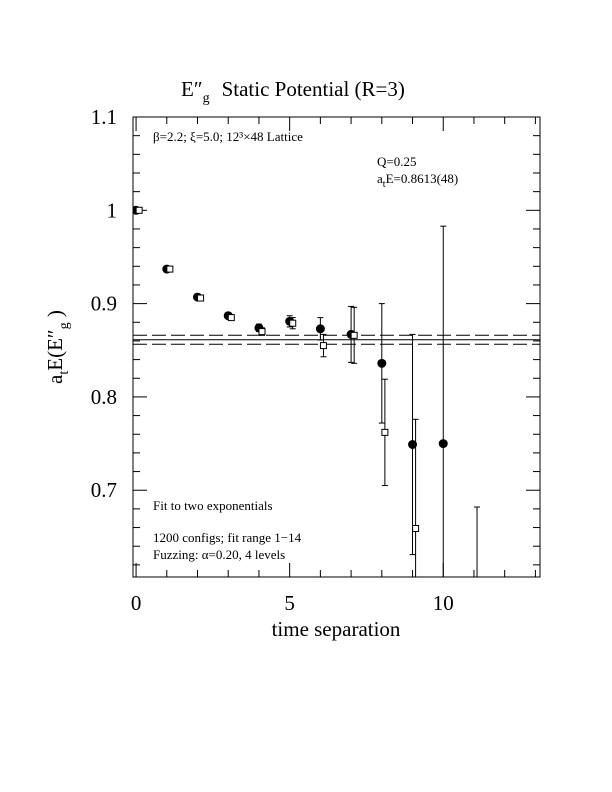  Describe the element at coordinates (336, 629) in the screenshot. I see `x-axis-label: time separation` at that location.